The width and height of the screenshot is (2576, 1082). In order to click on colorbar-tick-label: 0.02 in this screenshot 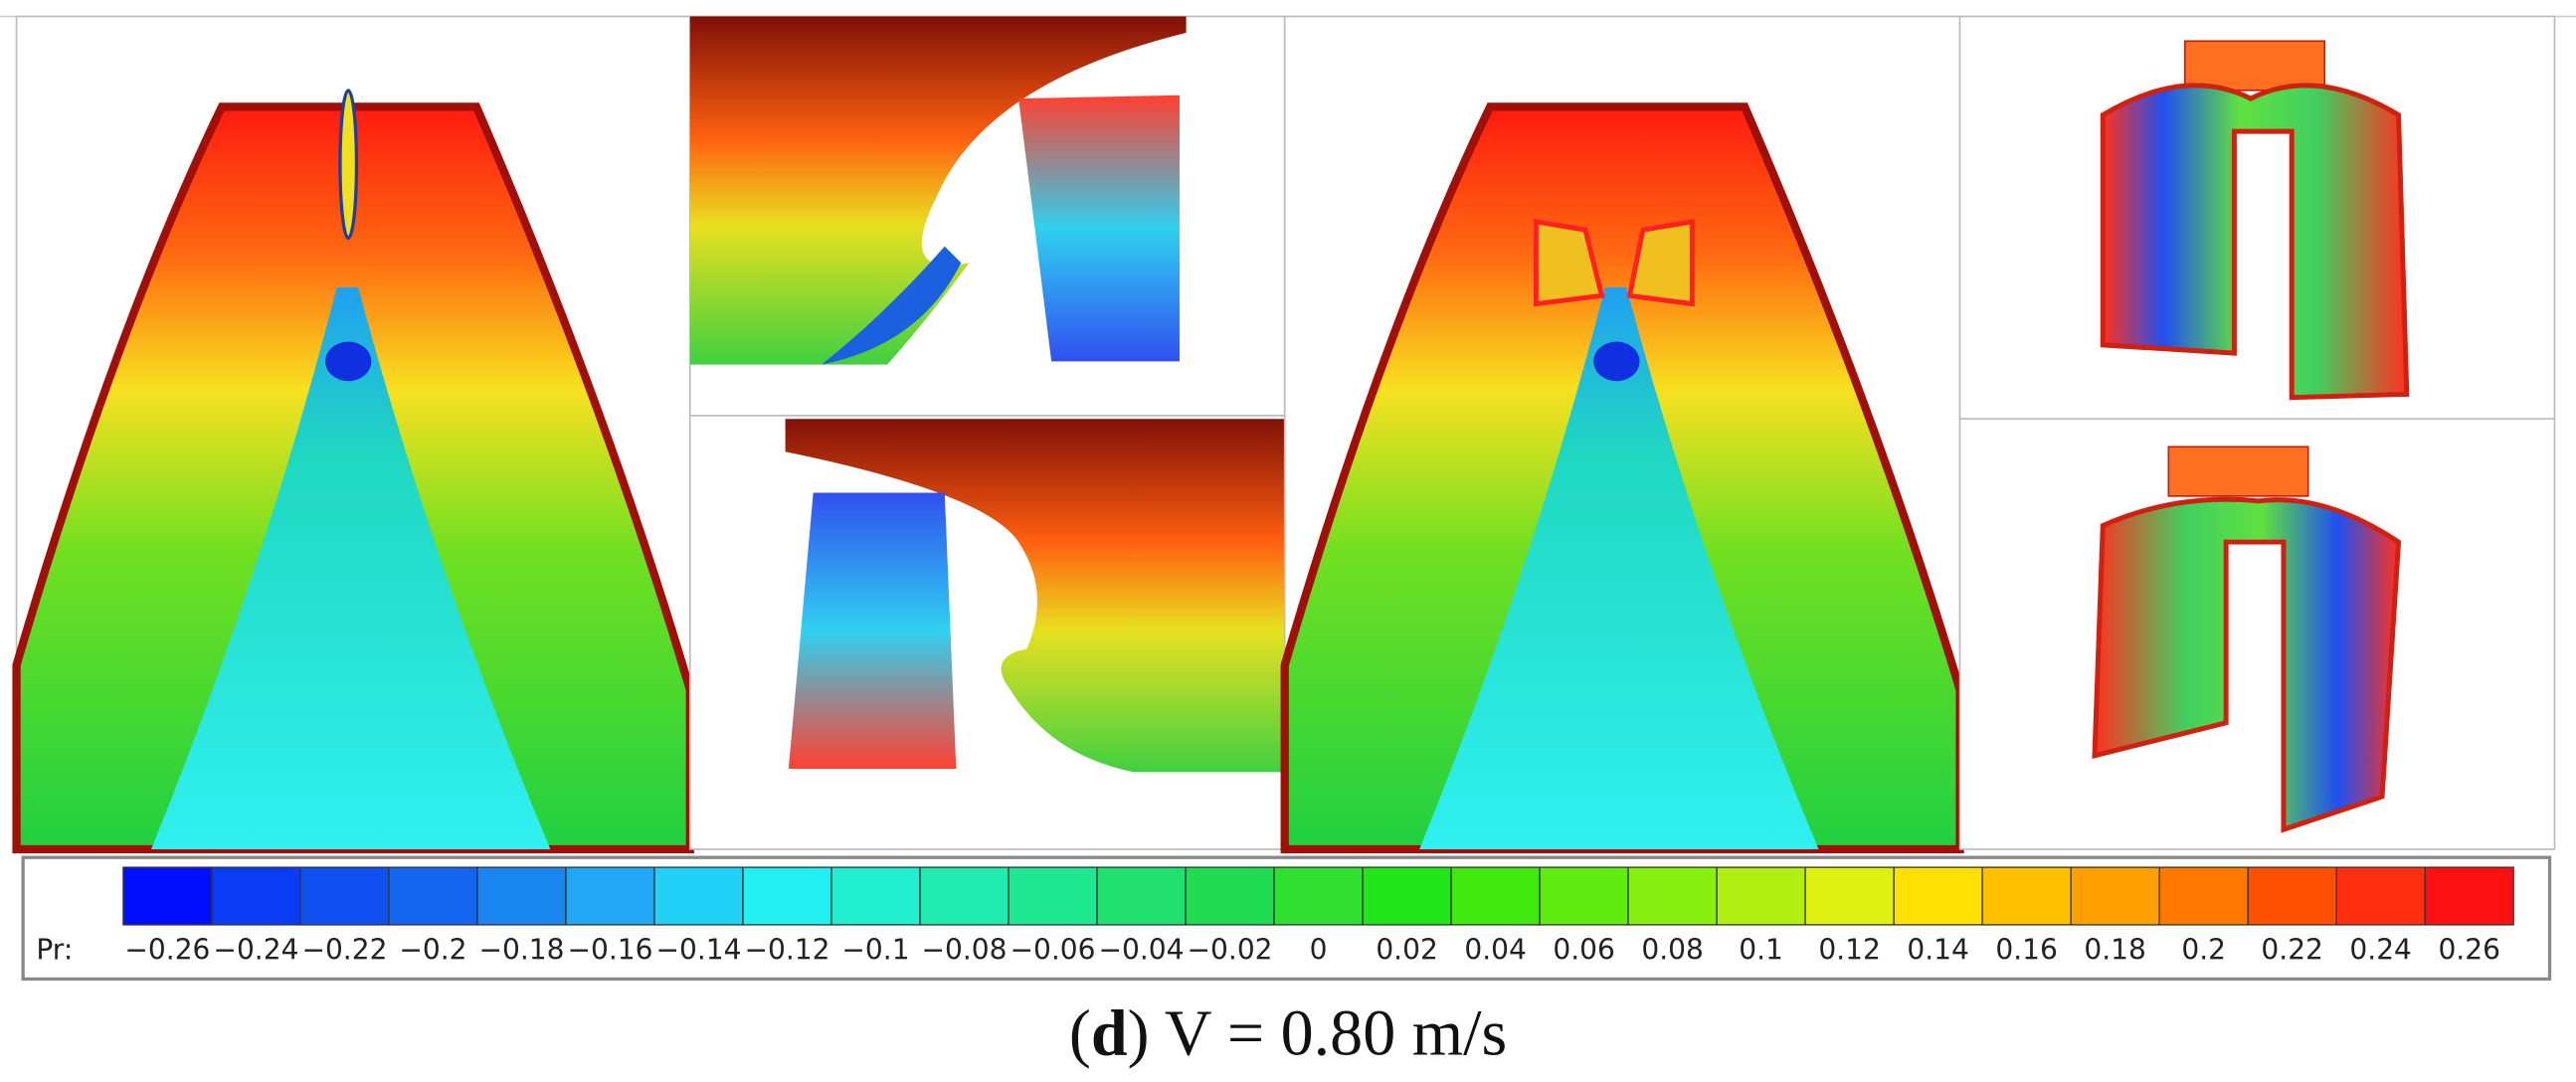, I will do `click(1406, 949)`.